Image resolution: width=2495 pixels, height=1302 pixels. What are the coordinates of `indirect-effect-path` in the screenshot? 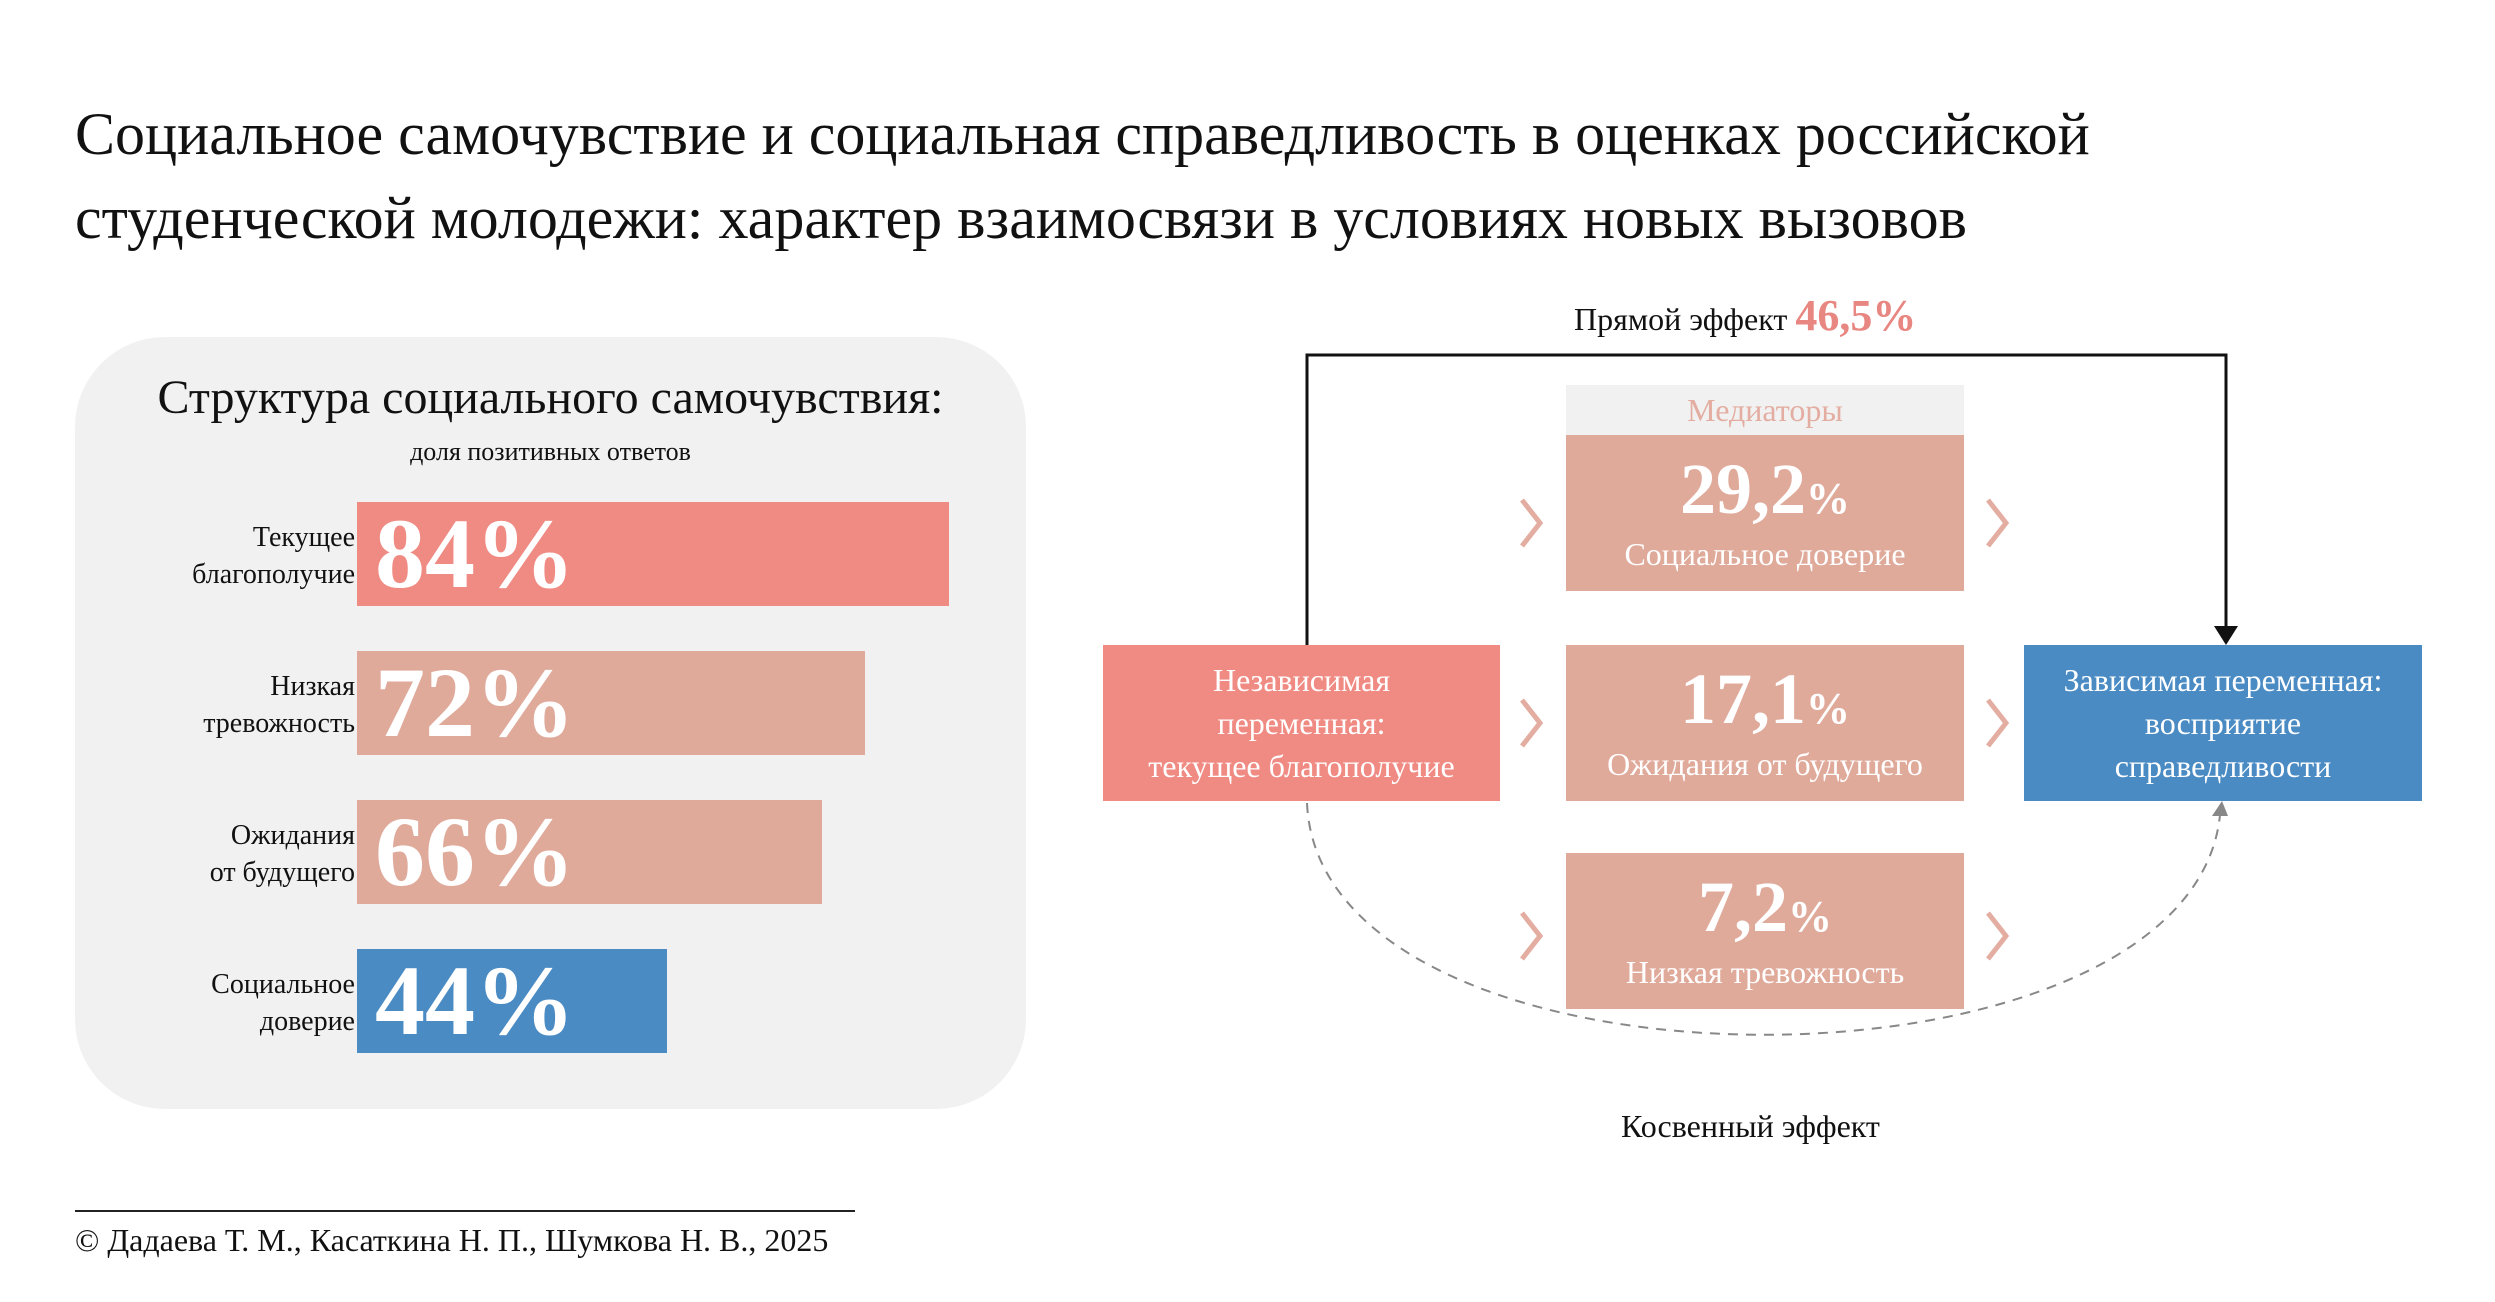 It's located at (1763, 919).